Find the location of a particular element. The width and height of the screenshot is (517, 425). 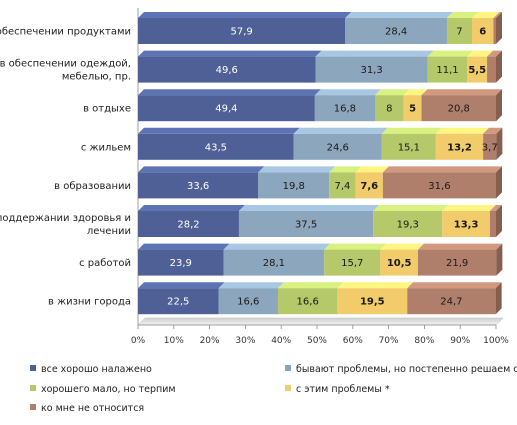

data-label: 11,1 is located at coordinates (447, 70).